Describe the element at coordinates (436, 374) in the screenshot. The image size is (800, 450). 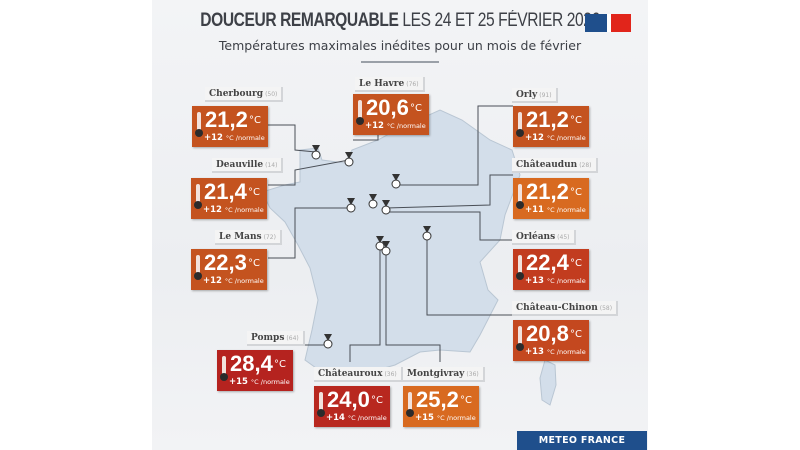
I see `station-name: Montgivray` at that location.